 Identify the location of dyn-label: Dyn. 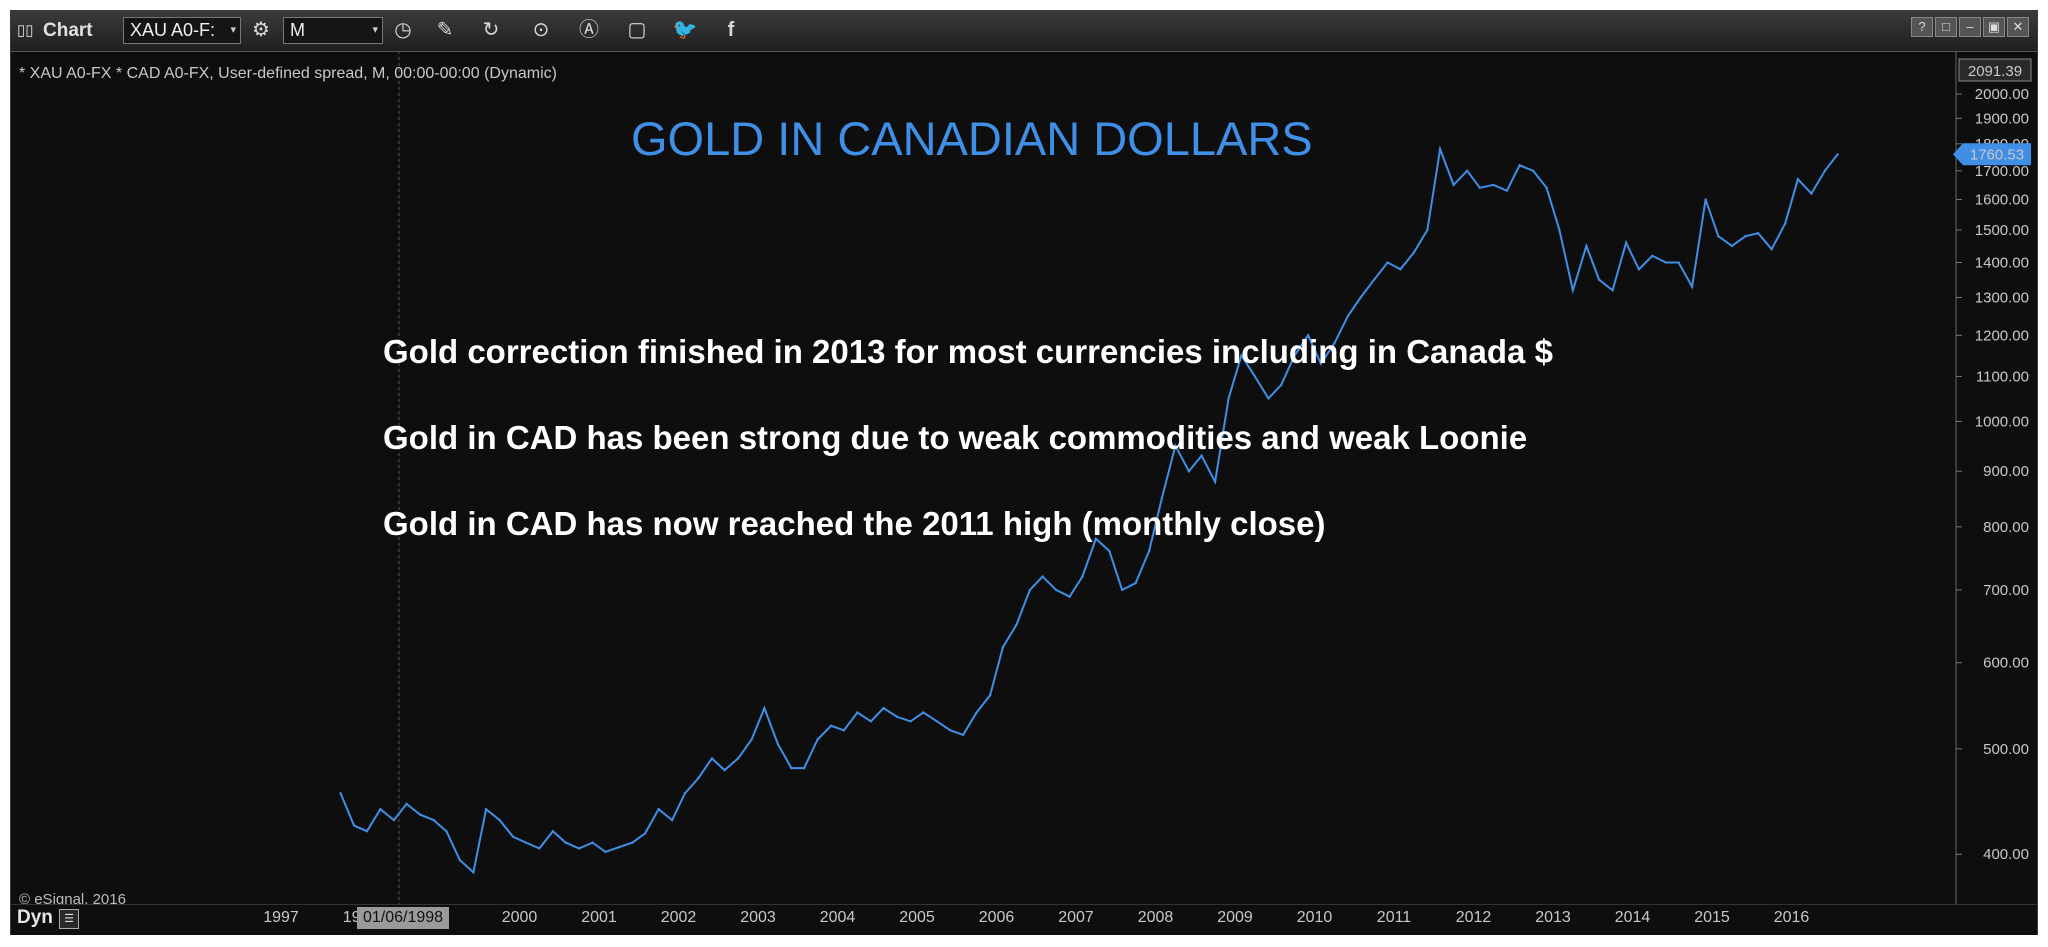
(35, 917).